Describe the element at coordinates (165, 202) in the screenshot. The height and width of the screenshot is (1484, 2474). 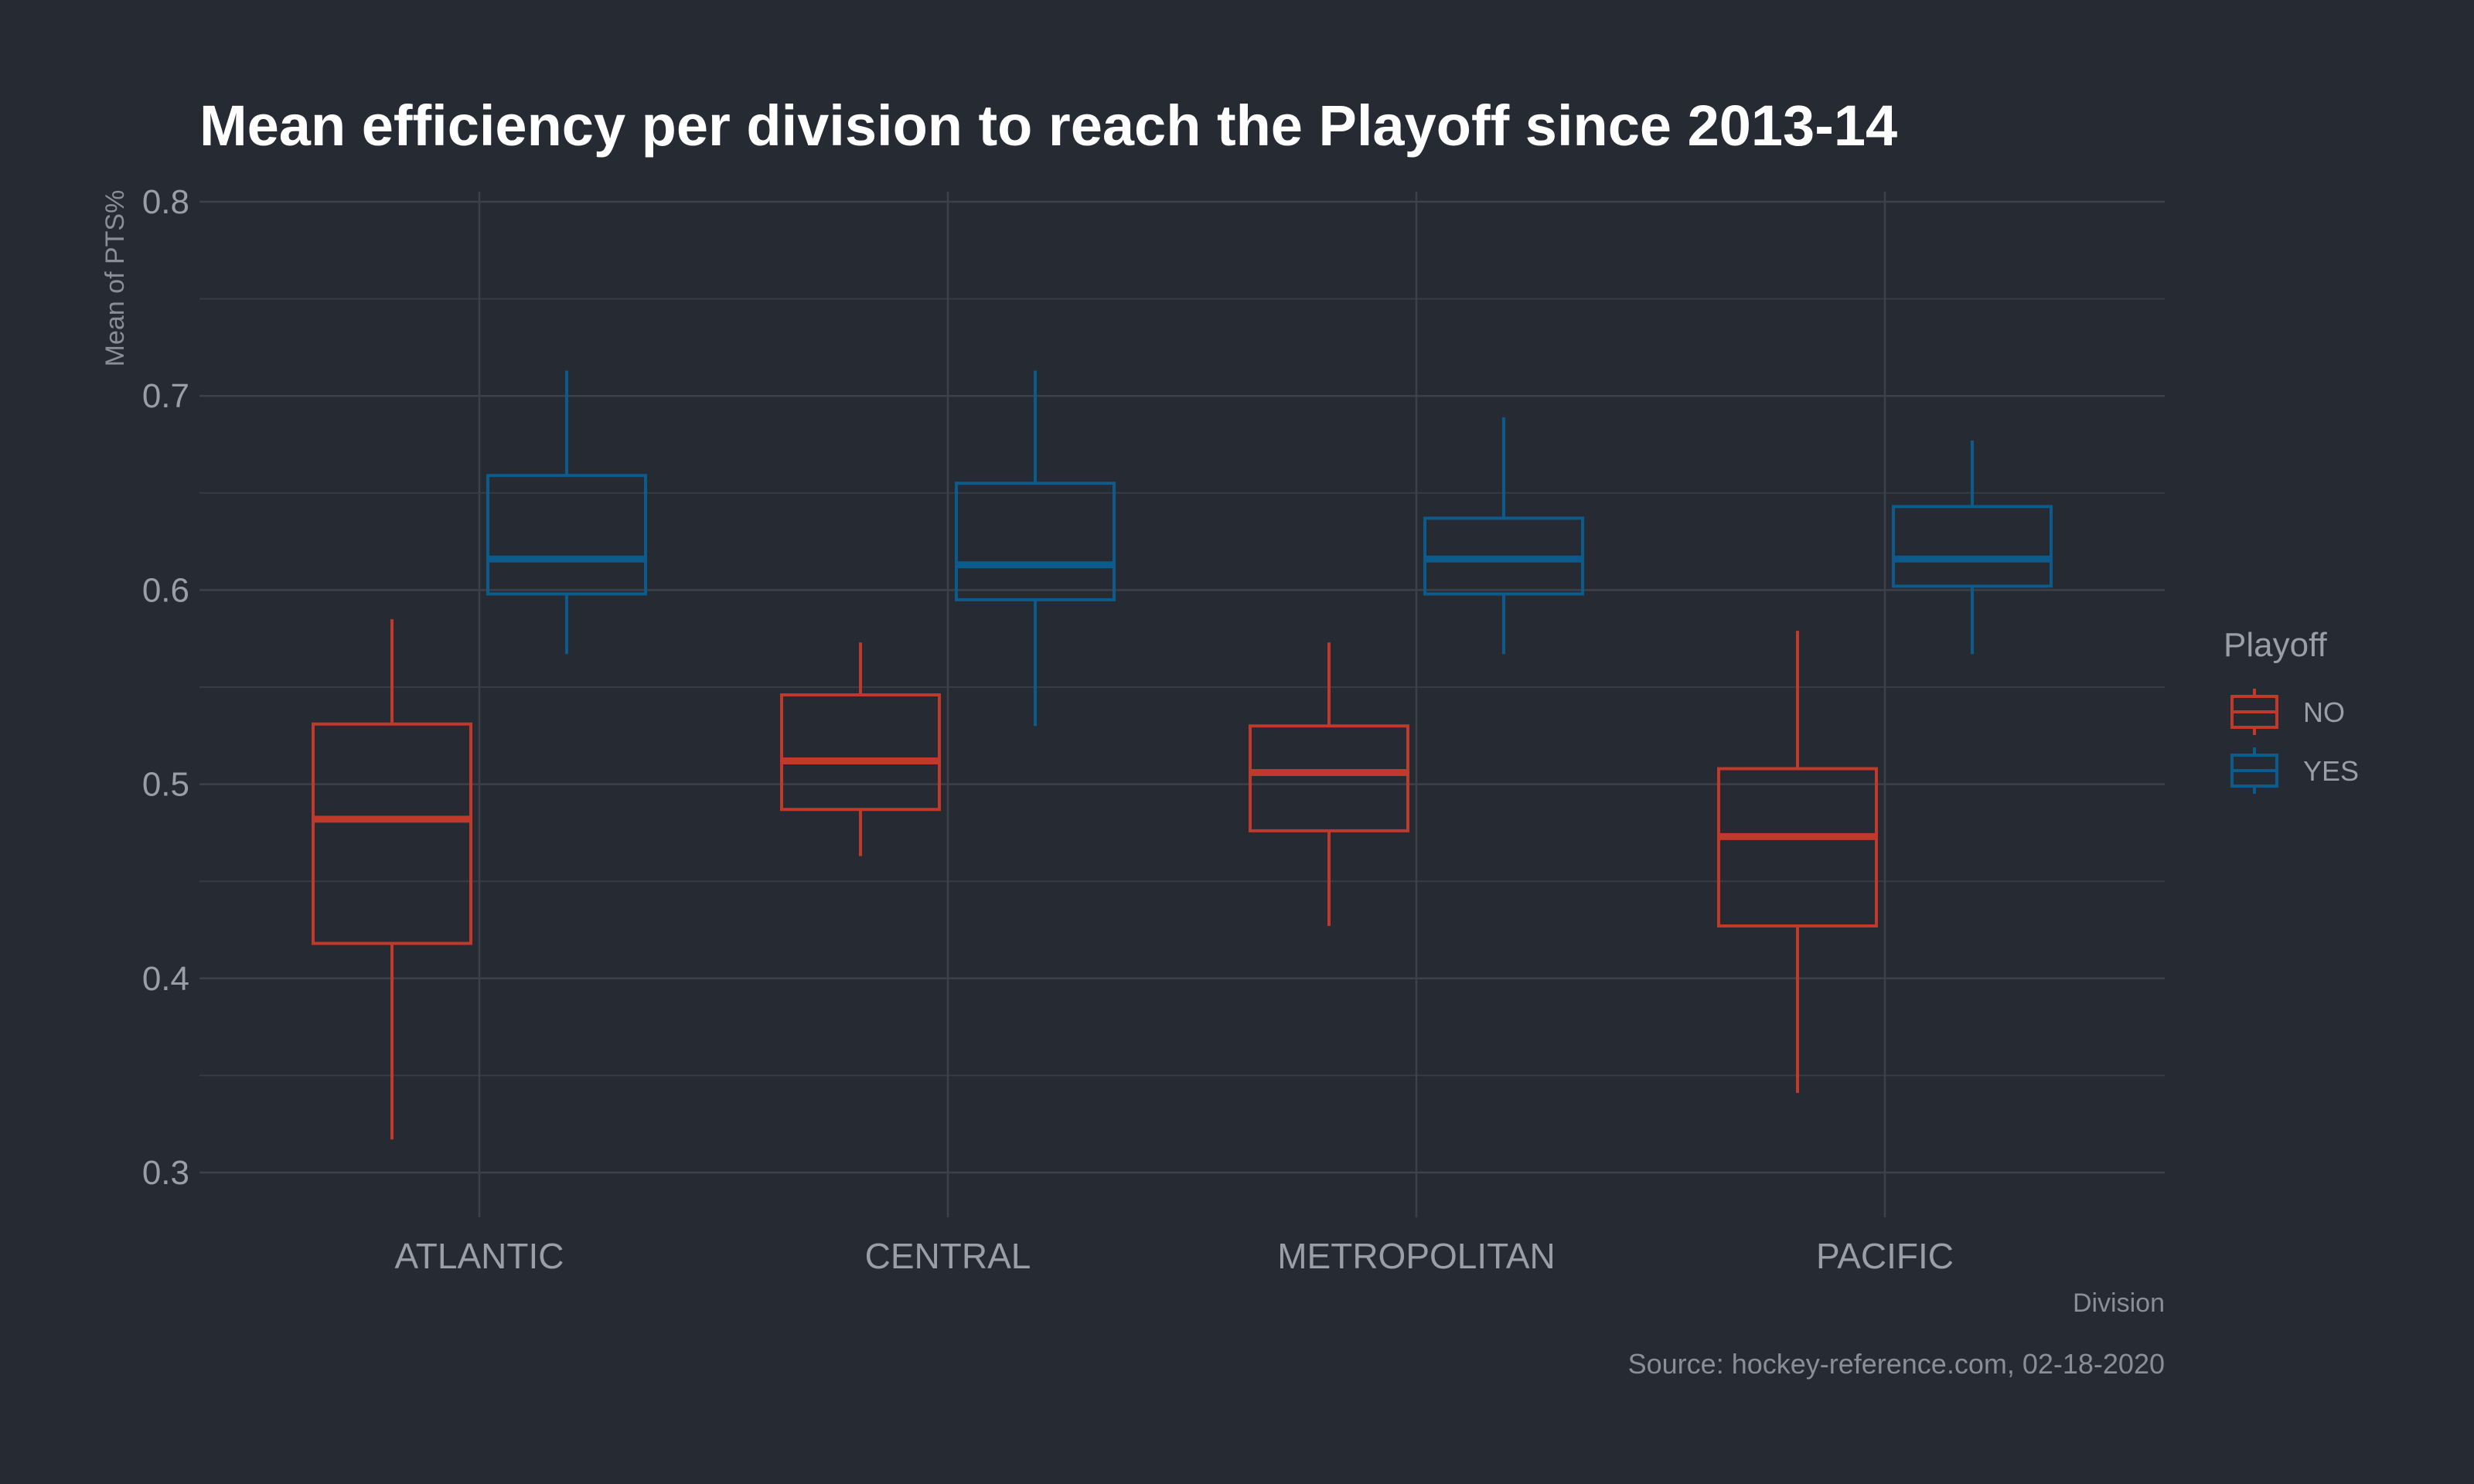
I see `y-tick-label: 0.8` at that location.